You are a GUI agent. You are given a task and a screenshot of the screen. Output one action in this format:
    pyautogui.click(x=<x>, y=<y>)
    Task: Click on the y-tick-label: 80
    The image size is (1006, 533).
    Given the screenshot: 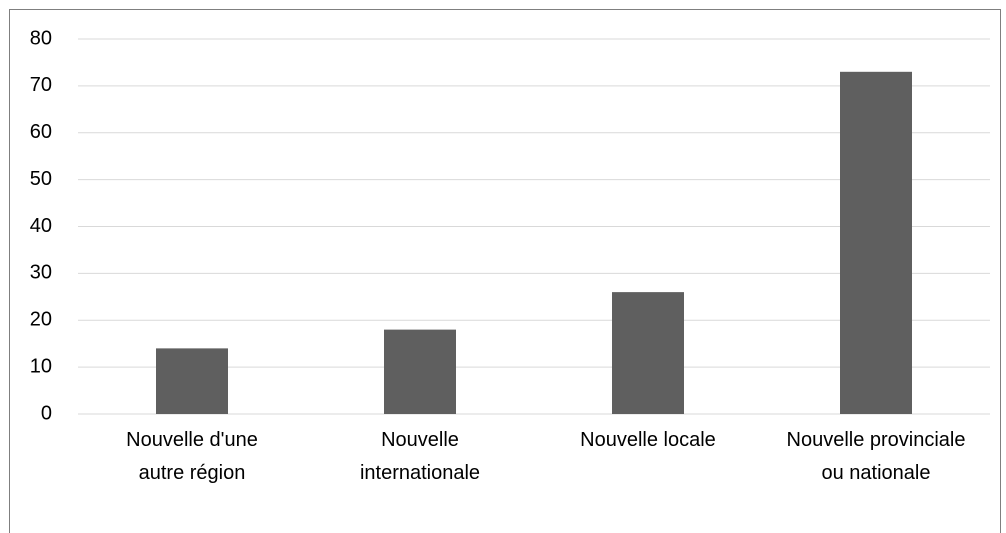 What is the action you would take?
    pyautogui.click(x=41, y=38)
    